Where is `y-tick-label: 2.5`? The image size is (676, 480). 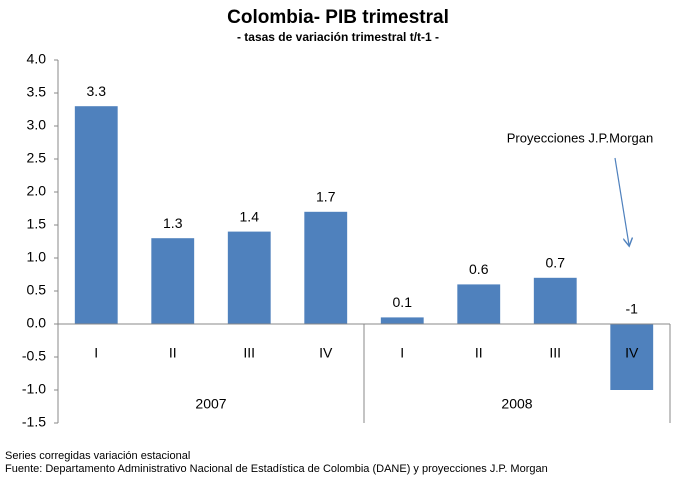
y-tick-label: 2.5 is located at coordinates (37, 158).